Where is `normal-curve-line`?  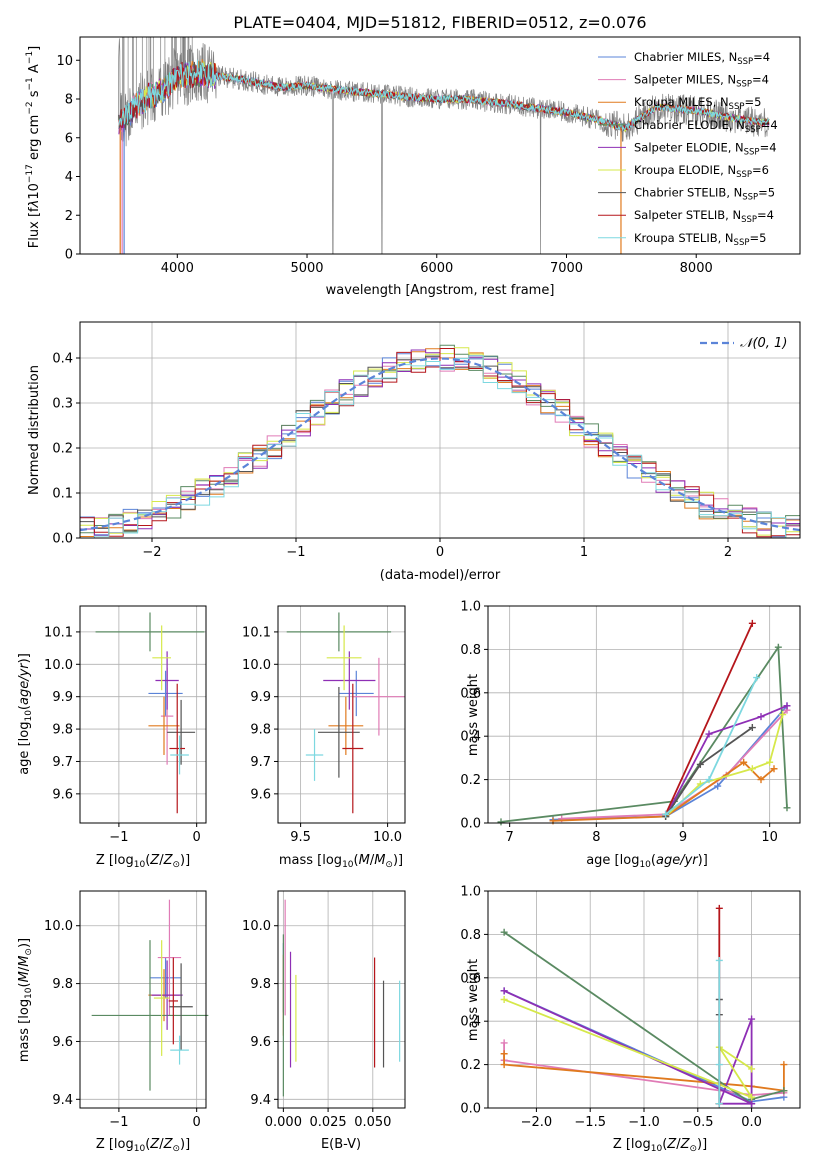
normal-curve-line is located at coordinates (440, 444).